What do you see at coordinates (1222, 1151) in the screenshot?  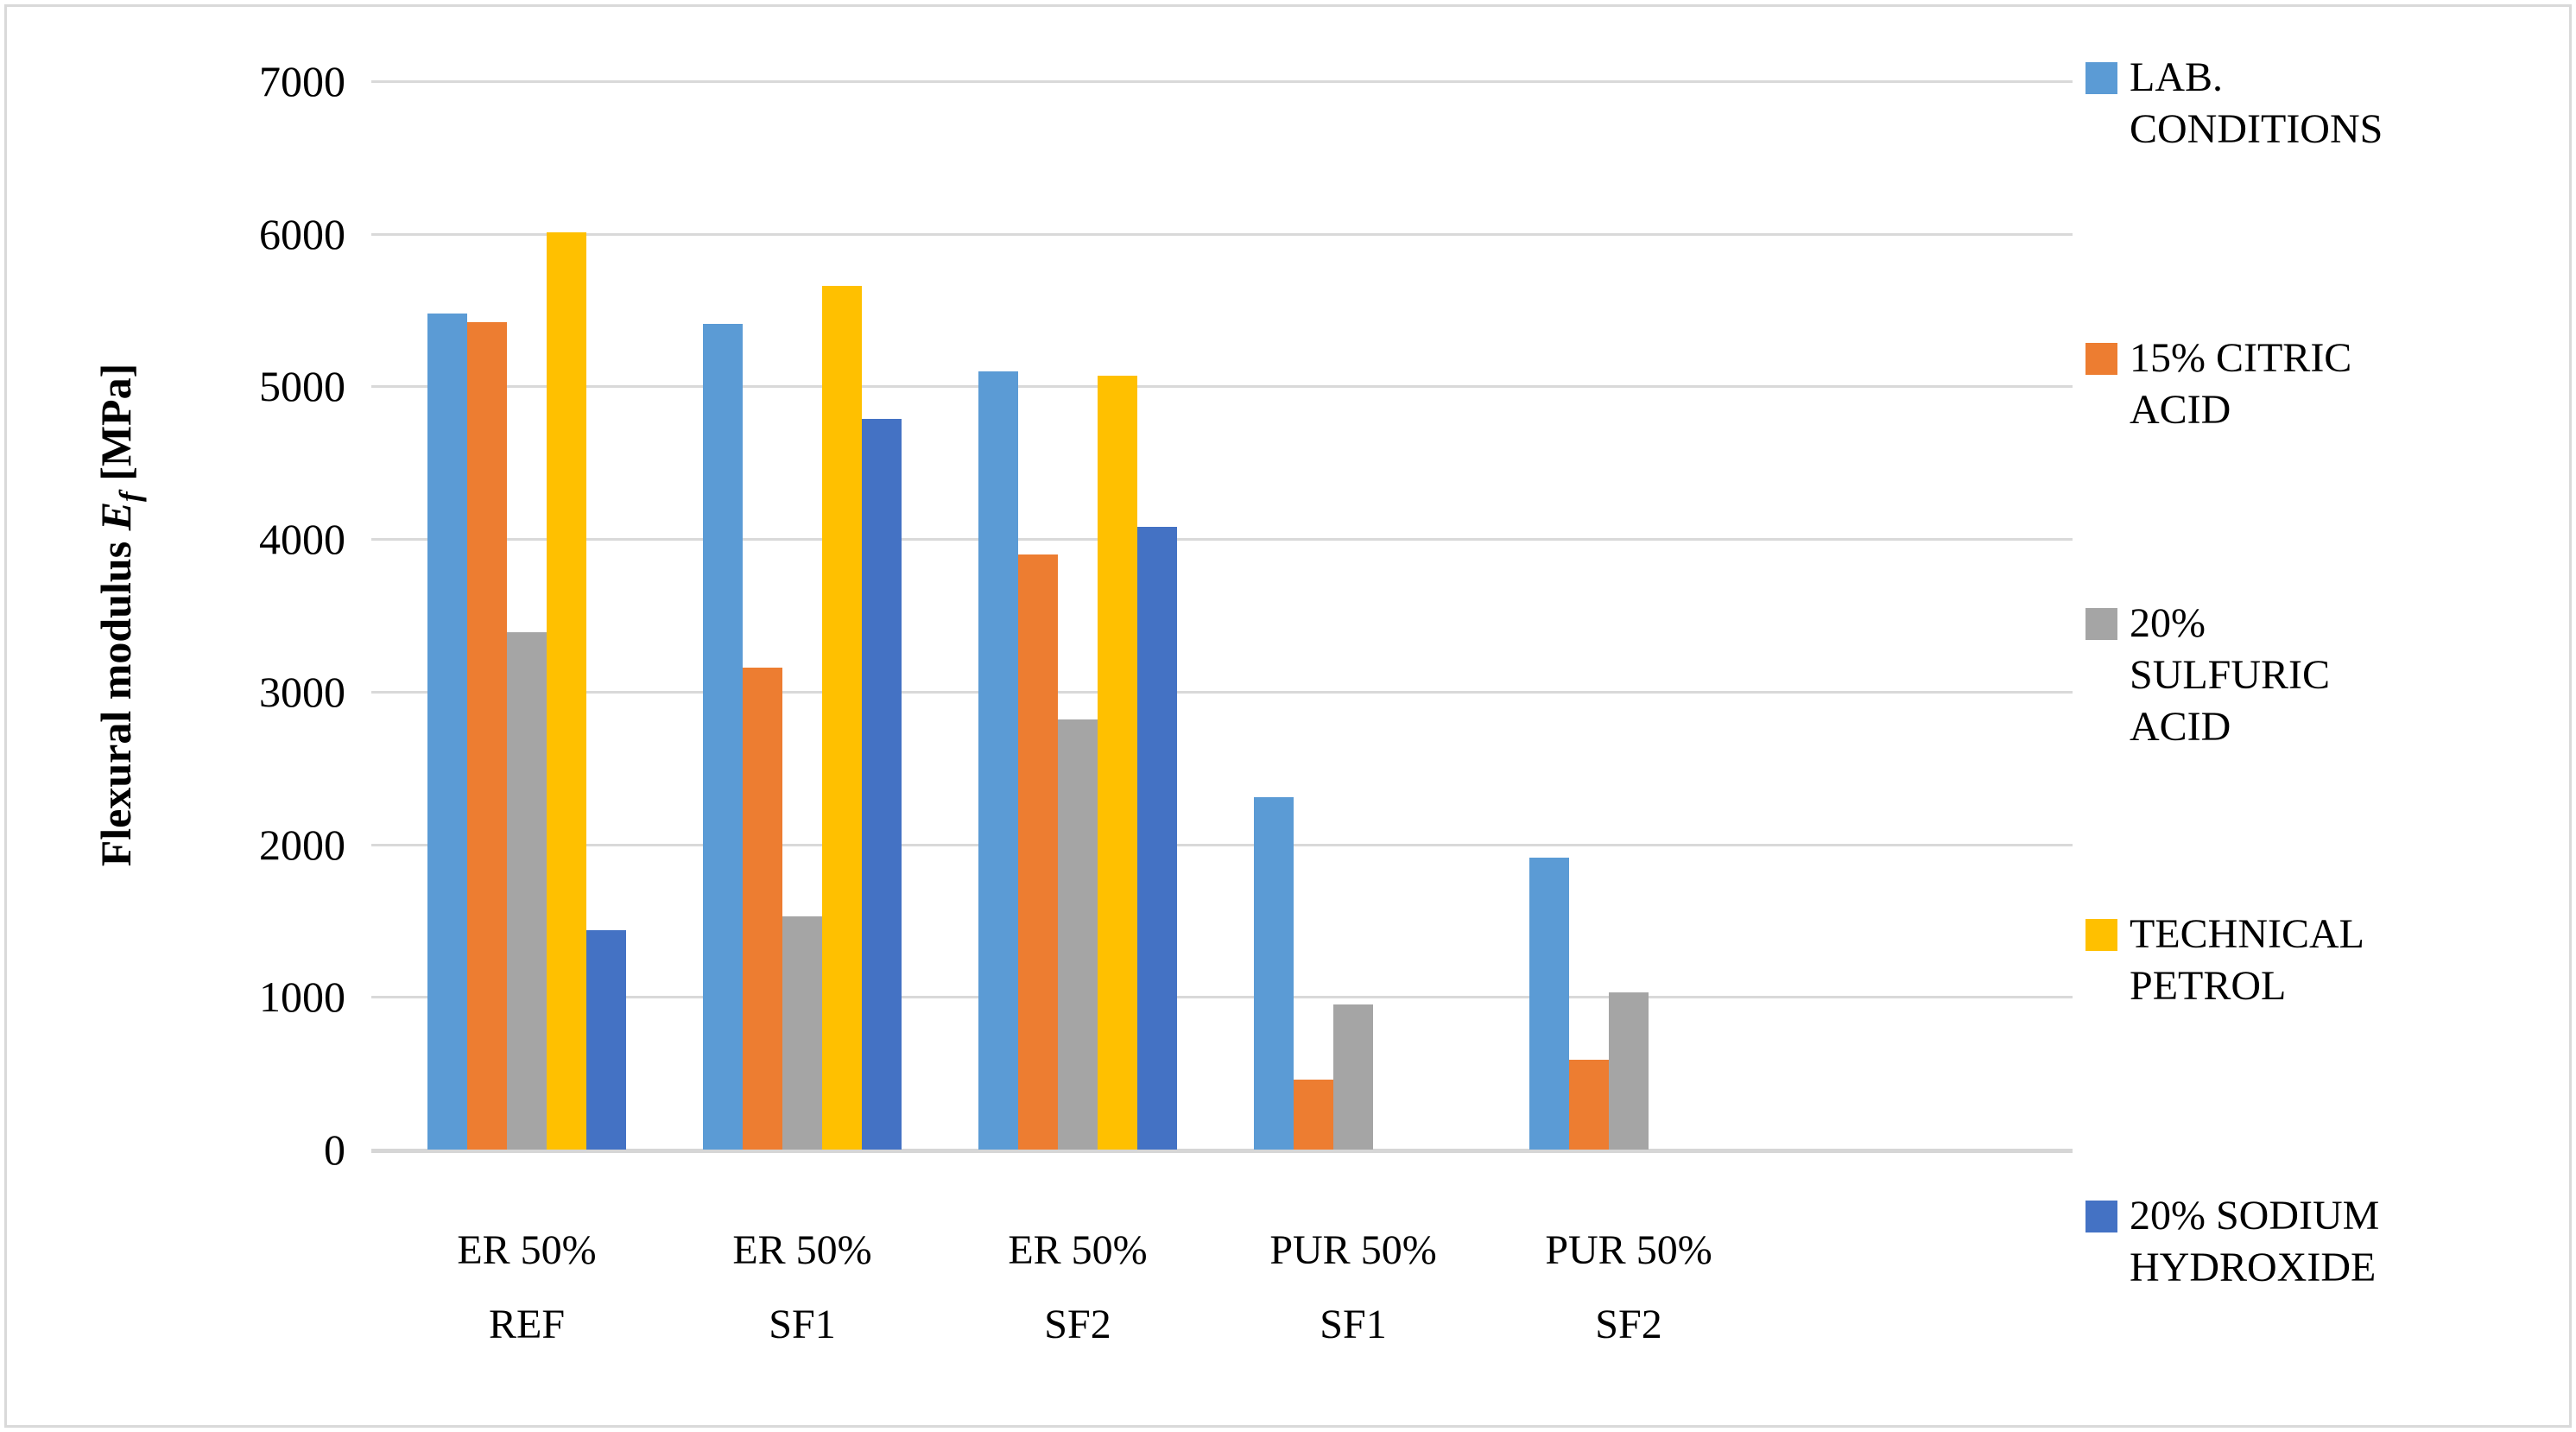 I see `x-axis-line` at bounding box center [1222, 1151].